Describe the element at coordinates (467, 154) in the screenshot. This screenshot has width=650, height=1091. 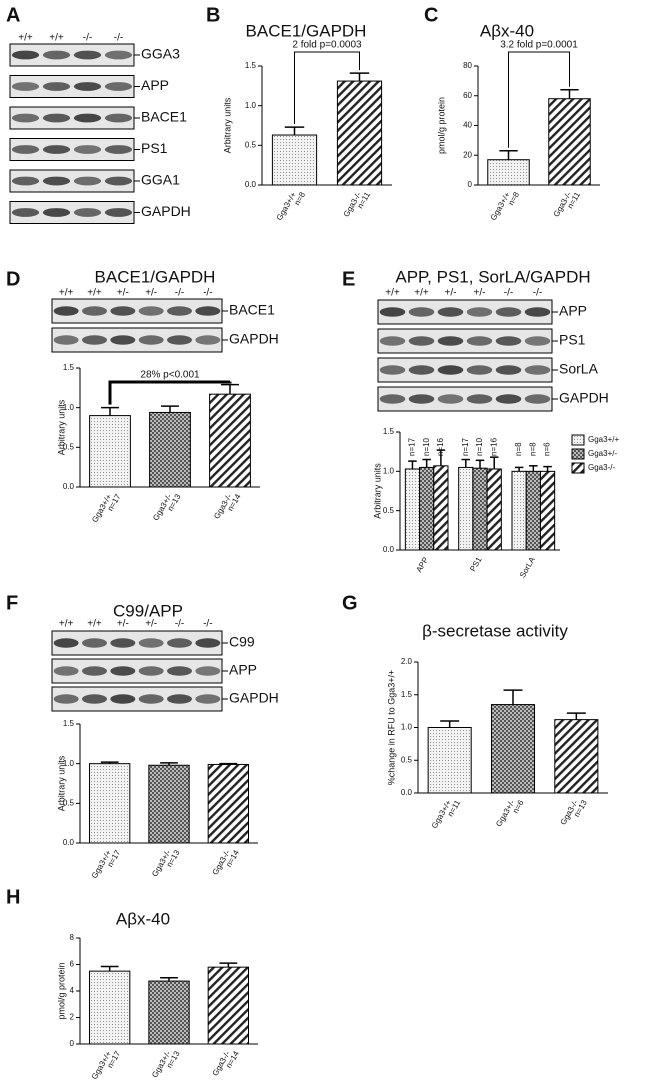
I see `y-tick-label: 20` at that location.